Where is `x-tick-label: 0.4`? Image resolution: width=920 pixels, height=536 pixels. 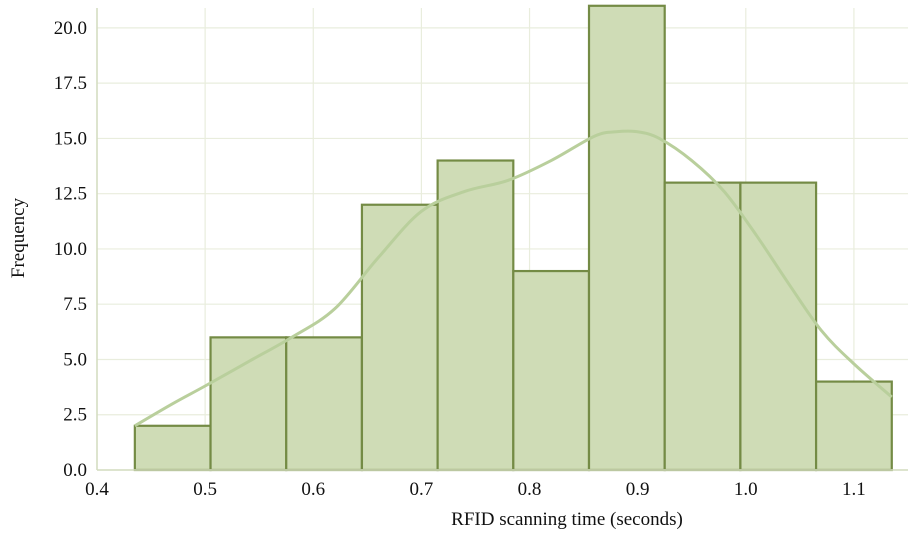 x-tick-label: 0.4 is located at coordinates (97, 489).